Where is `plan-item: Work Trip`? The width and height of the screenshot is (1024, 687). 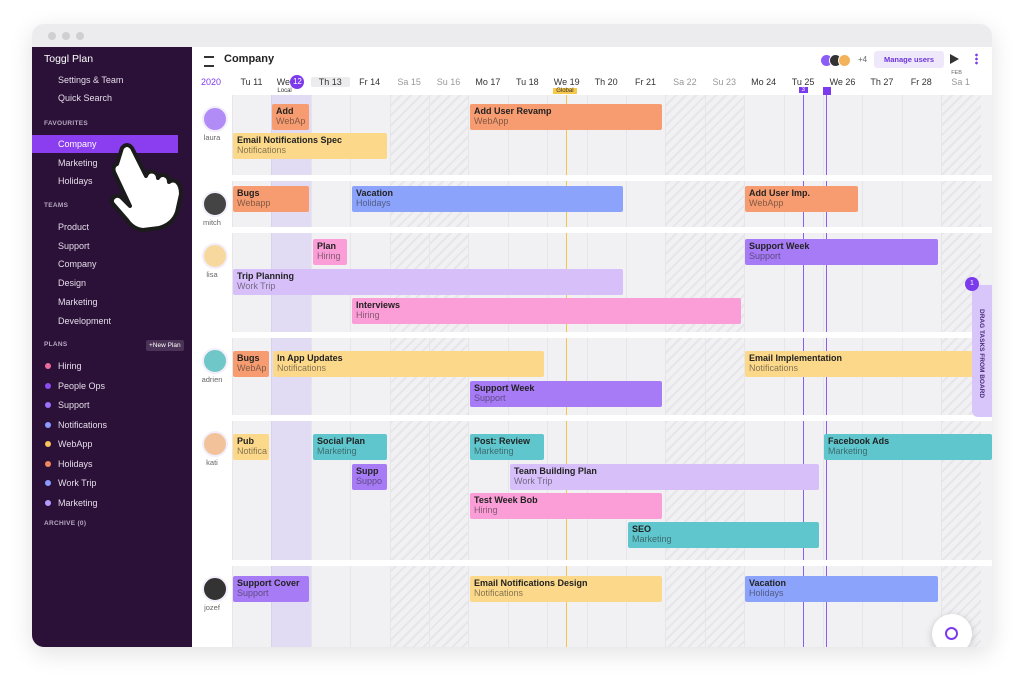 plan-item: Work Trip is located at coordinates (77, 483).